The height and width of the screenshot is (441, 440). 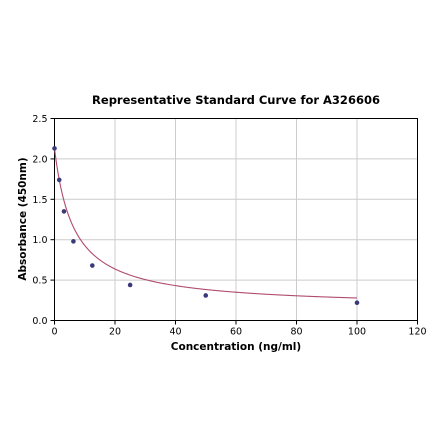 I want to click on x-tick-label: 60, so click(x=236, y=332).